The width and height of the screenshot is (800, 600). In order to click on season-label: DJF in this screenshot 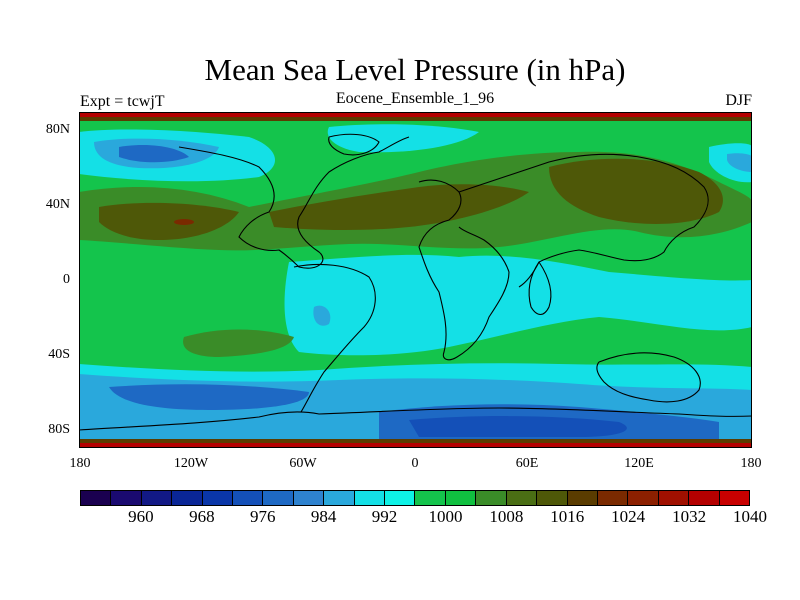, I will do `click(738, 100)`.